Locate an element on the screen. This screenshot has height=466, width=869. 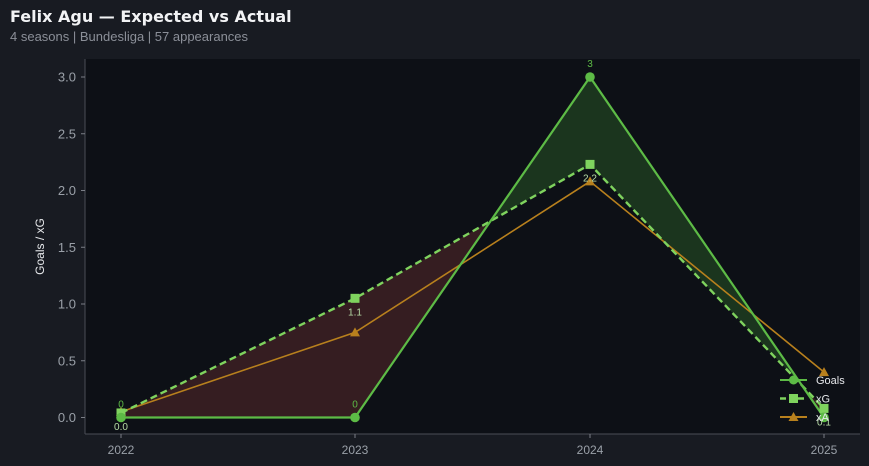
x-tick-label: 2024 is located at coordinates (590, 450).